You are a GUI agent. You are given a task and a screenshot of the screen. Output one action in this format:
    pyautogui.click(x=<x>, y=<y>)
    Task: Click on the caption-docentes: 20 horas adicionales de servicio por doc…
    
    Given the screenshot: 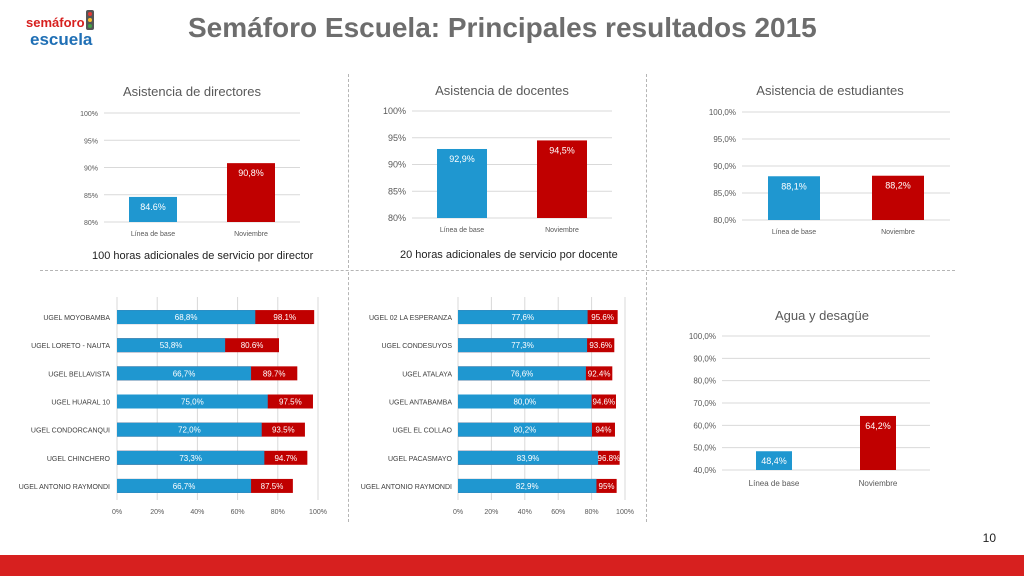 What is the action you would take?
    pyautogui.click(x=509, y=255)
    